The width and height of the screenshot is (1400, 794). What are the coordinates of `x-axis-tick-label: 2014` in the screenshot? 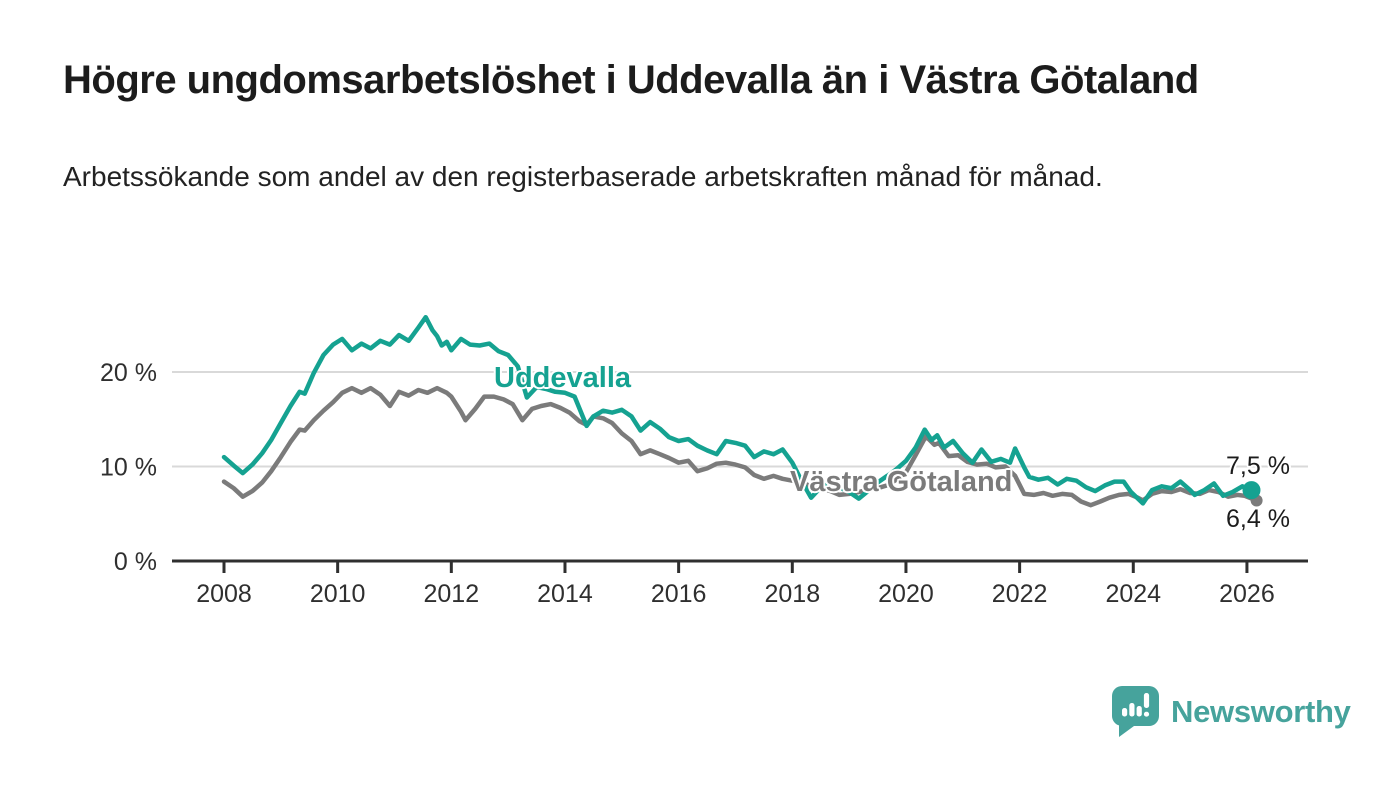 It's located at (565, 594).